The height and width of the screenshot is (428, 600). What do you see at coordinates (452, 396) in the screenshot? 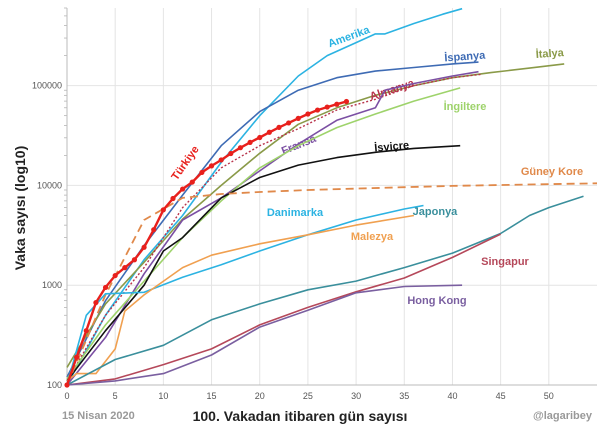
I see `x-tick-label: 40` at bounding box center [452, 396].